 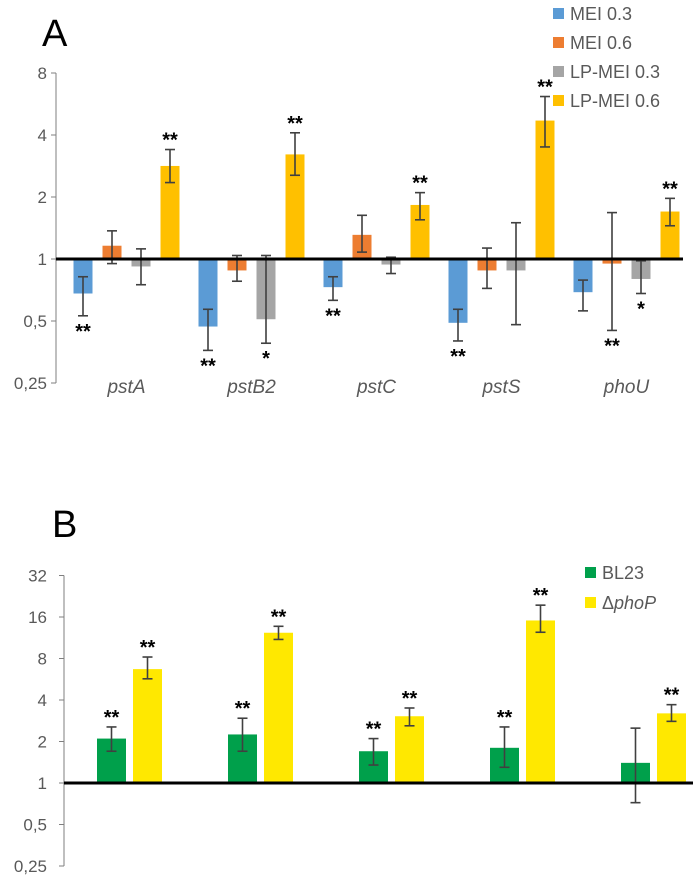 I want to click on y-tick-label-a: 0,25, so click(x=30, y=383).